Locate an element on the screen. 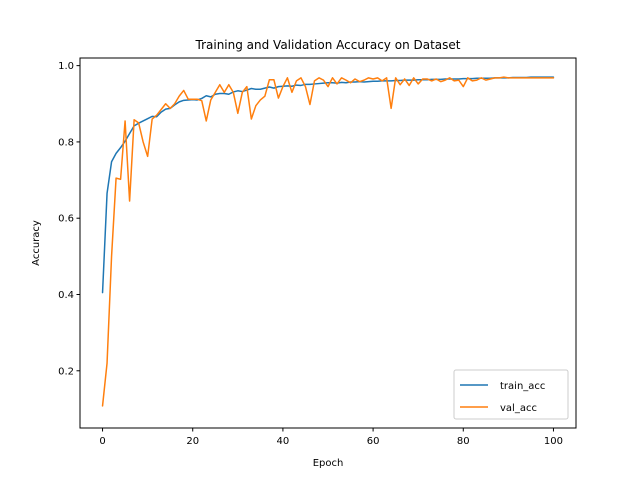 This screenshot has width=640, height=480. y-tick-label: 0.8 is located at coordinates (66, 142).